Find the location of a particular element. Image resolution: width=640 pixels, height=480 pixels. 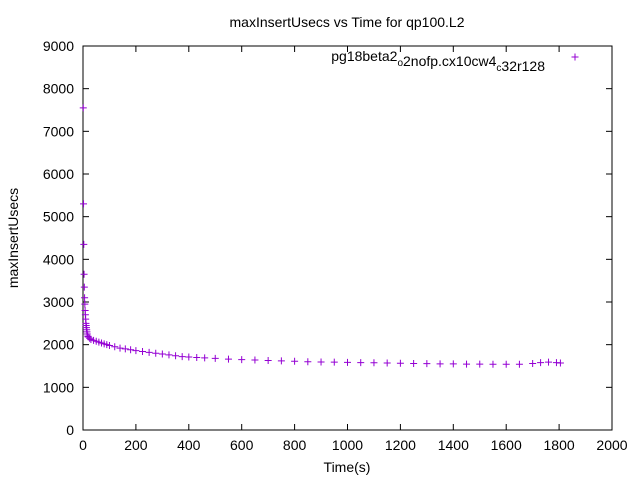

y-axis-label: maxInsertUsecs is located at coordinates (13, 238).